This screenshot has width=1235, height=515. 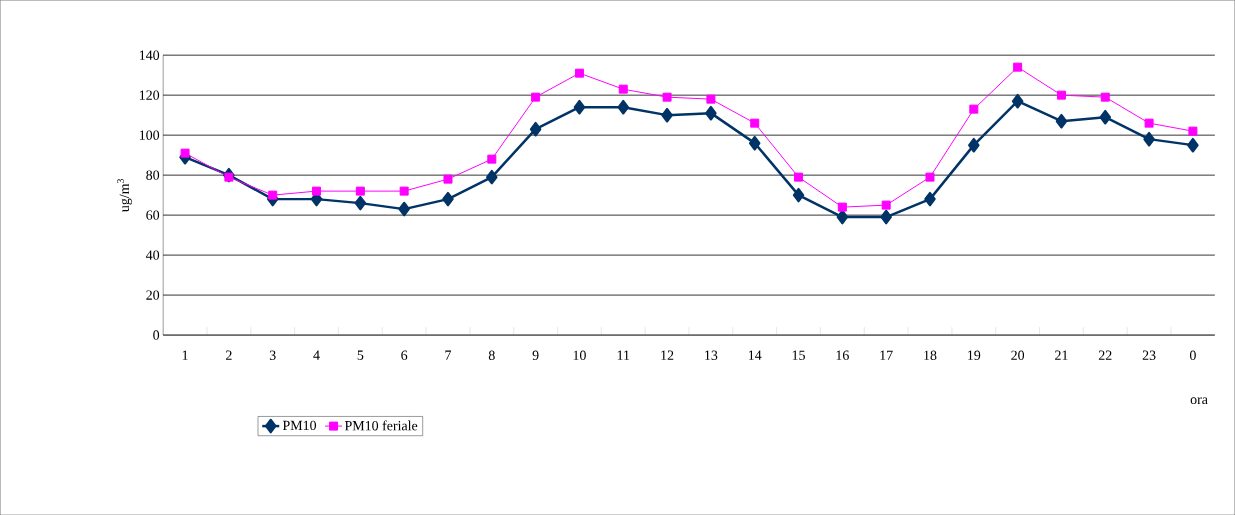 What do you see at coordinates (152, 255) in the screenshot?
I see `y-tick-label: 40` at bounding box center [152, 255].